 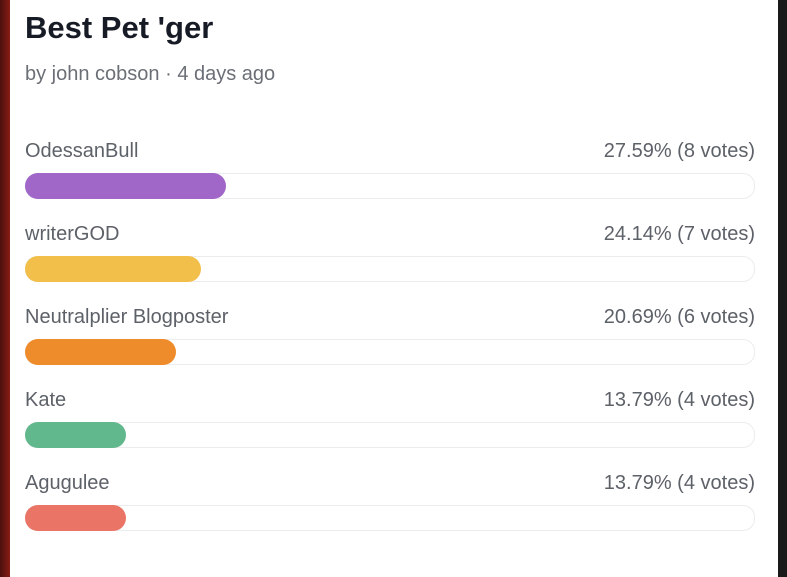 I want to click on poll-option: OdessanBull 27.59% (8 votes), so click(x=390, y=175).